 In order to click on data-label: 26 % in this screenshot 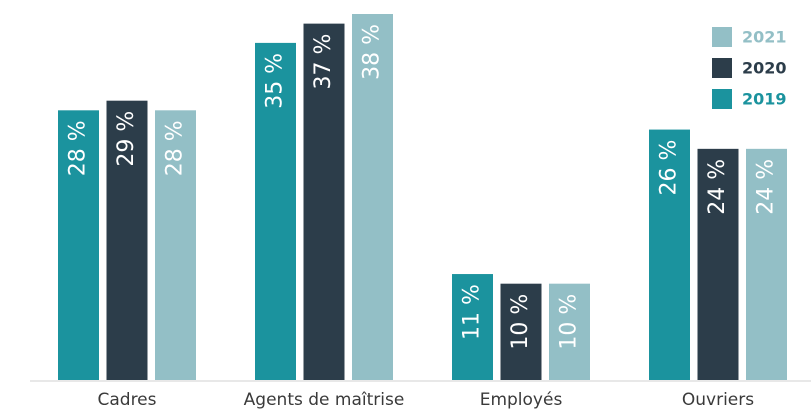, I will do `click(669, 168)`.